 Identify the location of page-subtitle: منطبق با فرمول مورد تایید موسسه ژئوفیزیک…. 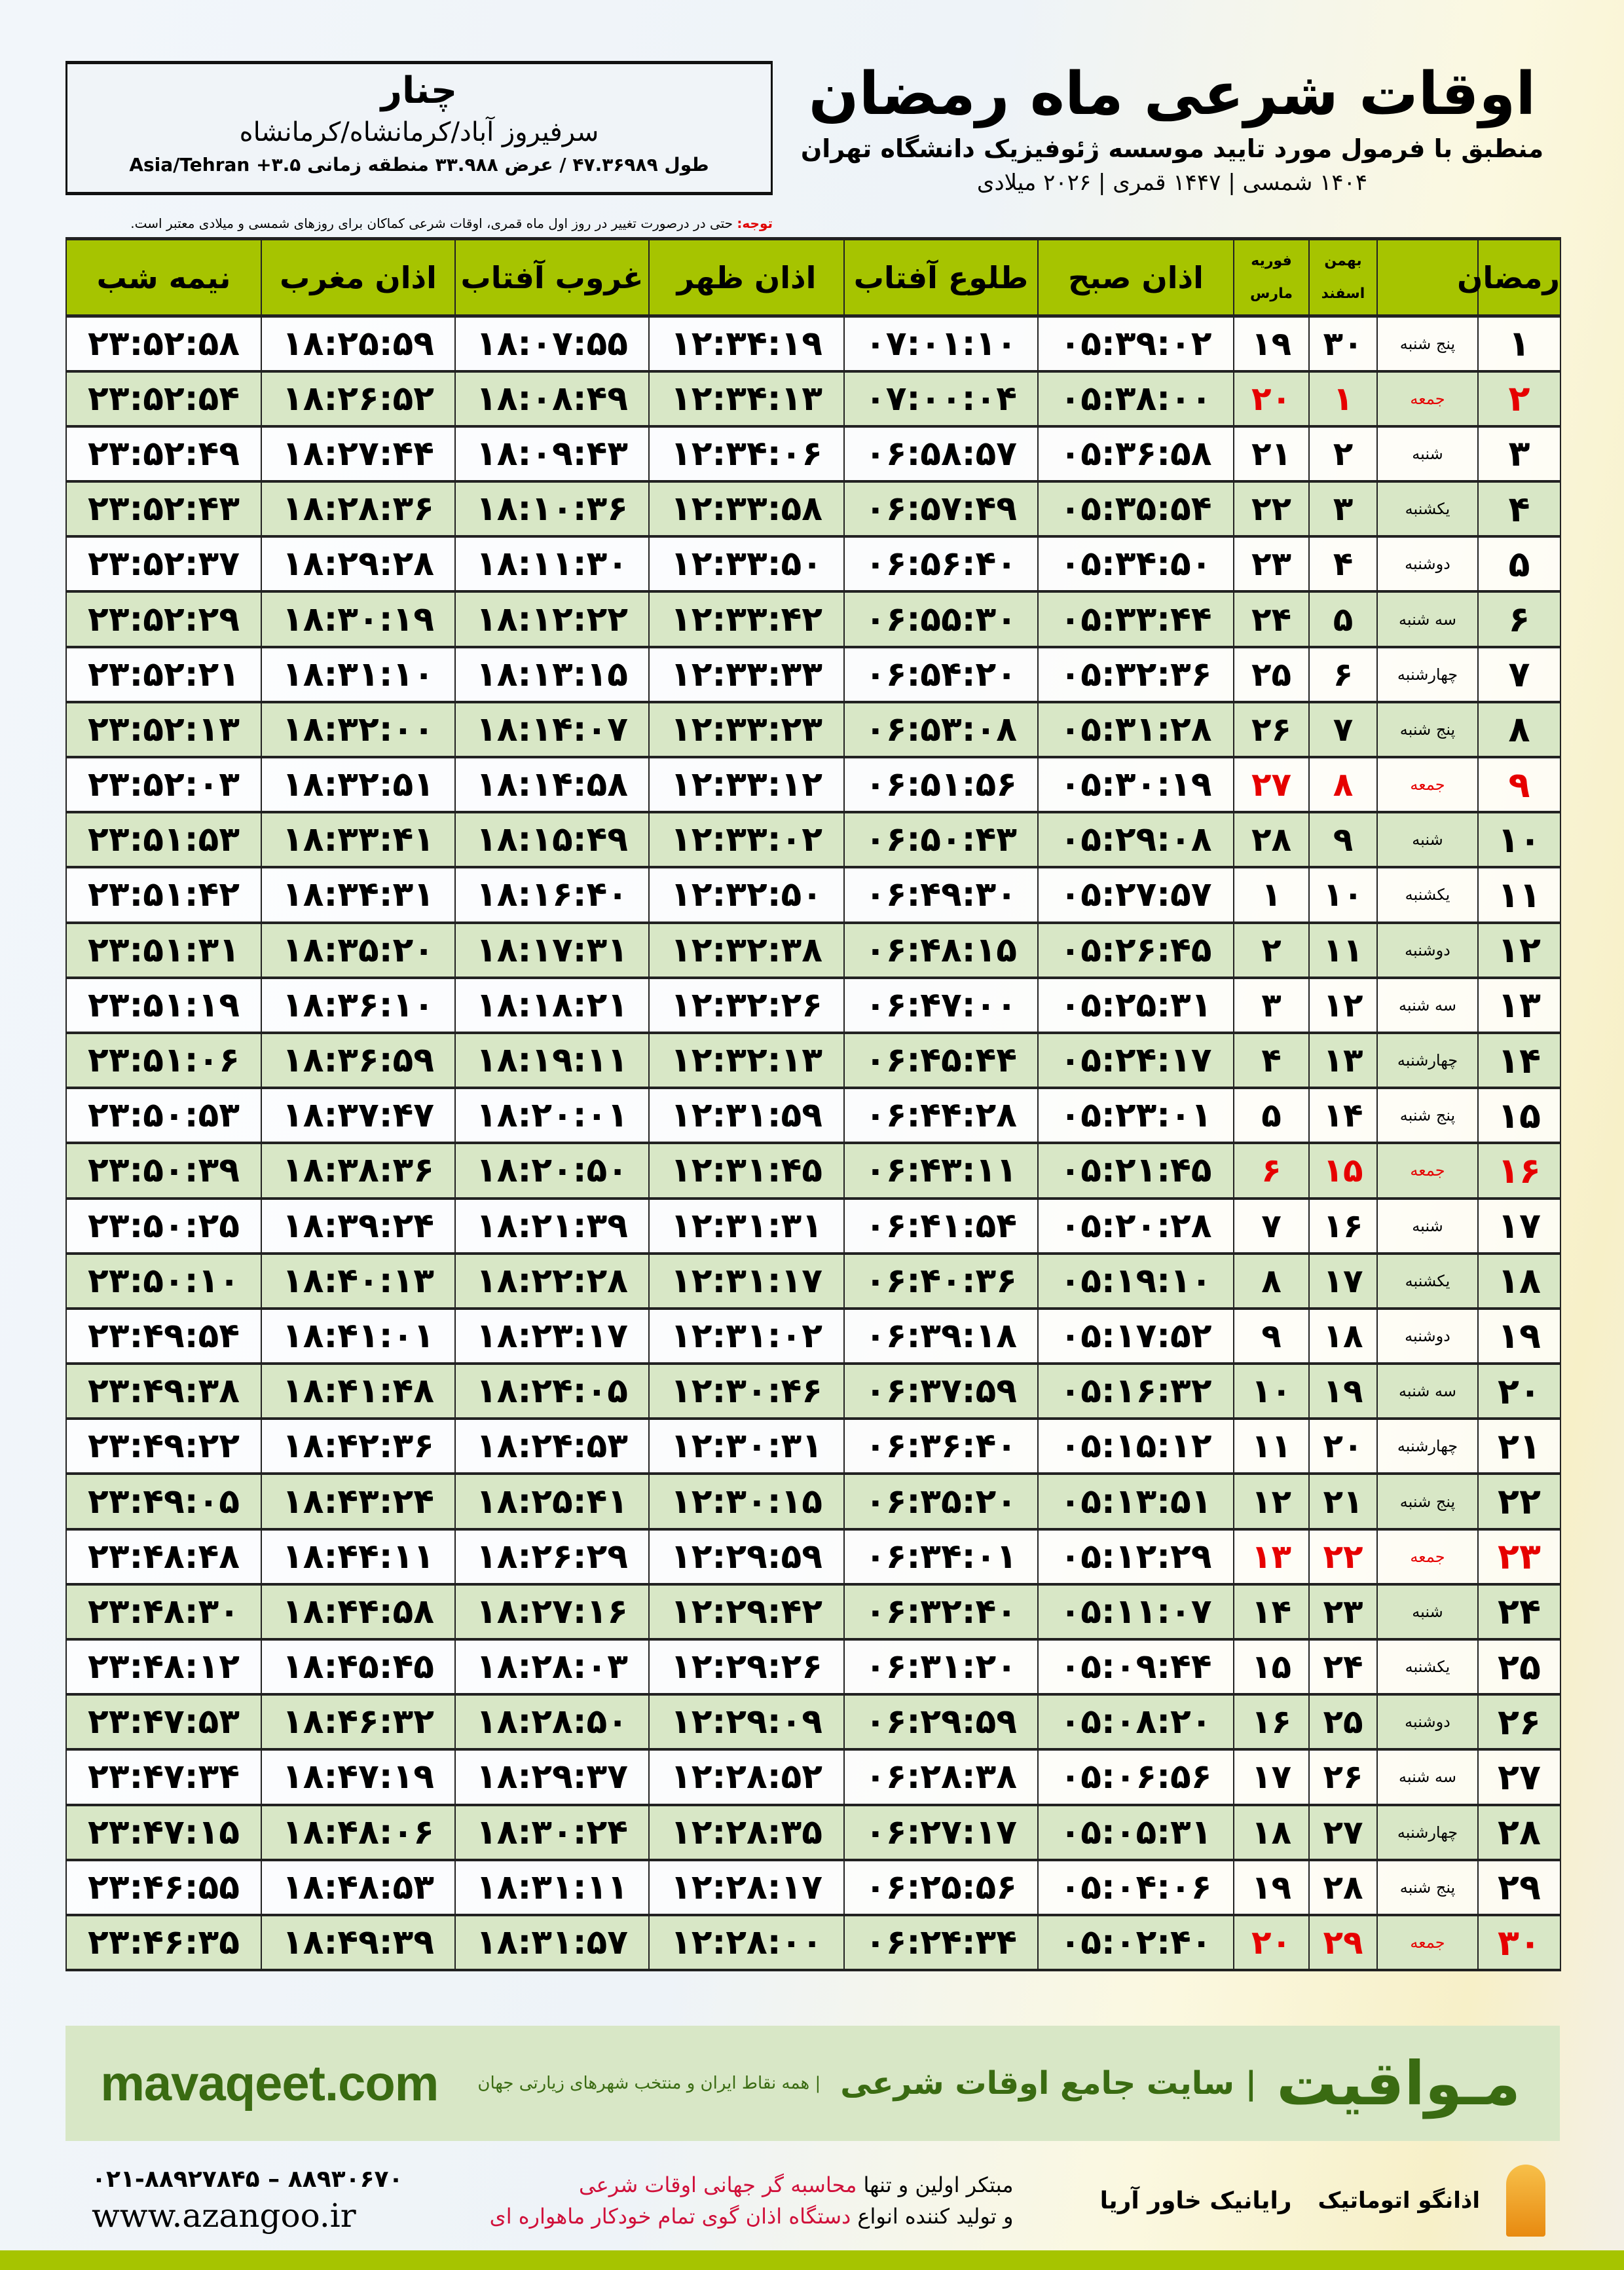
(1172, 148).